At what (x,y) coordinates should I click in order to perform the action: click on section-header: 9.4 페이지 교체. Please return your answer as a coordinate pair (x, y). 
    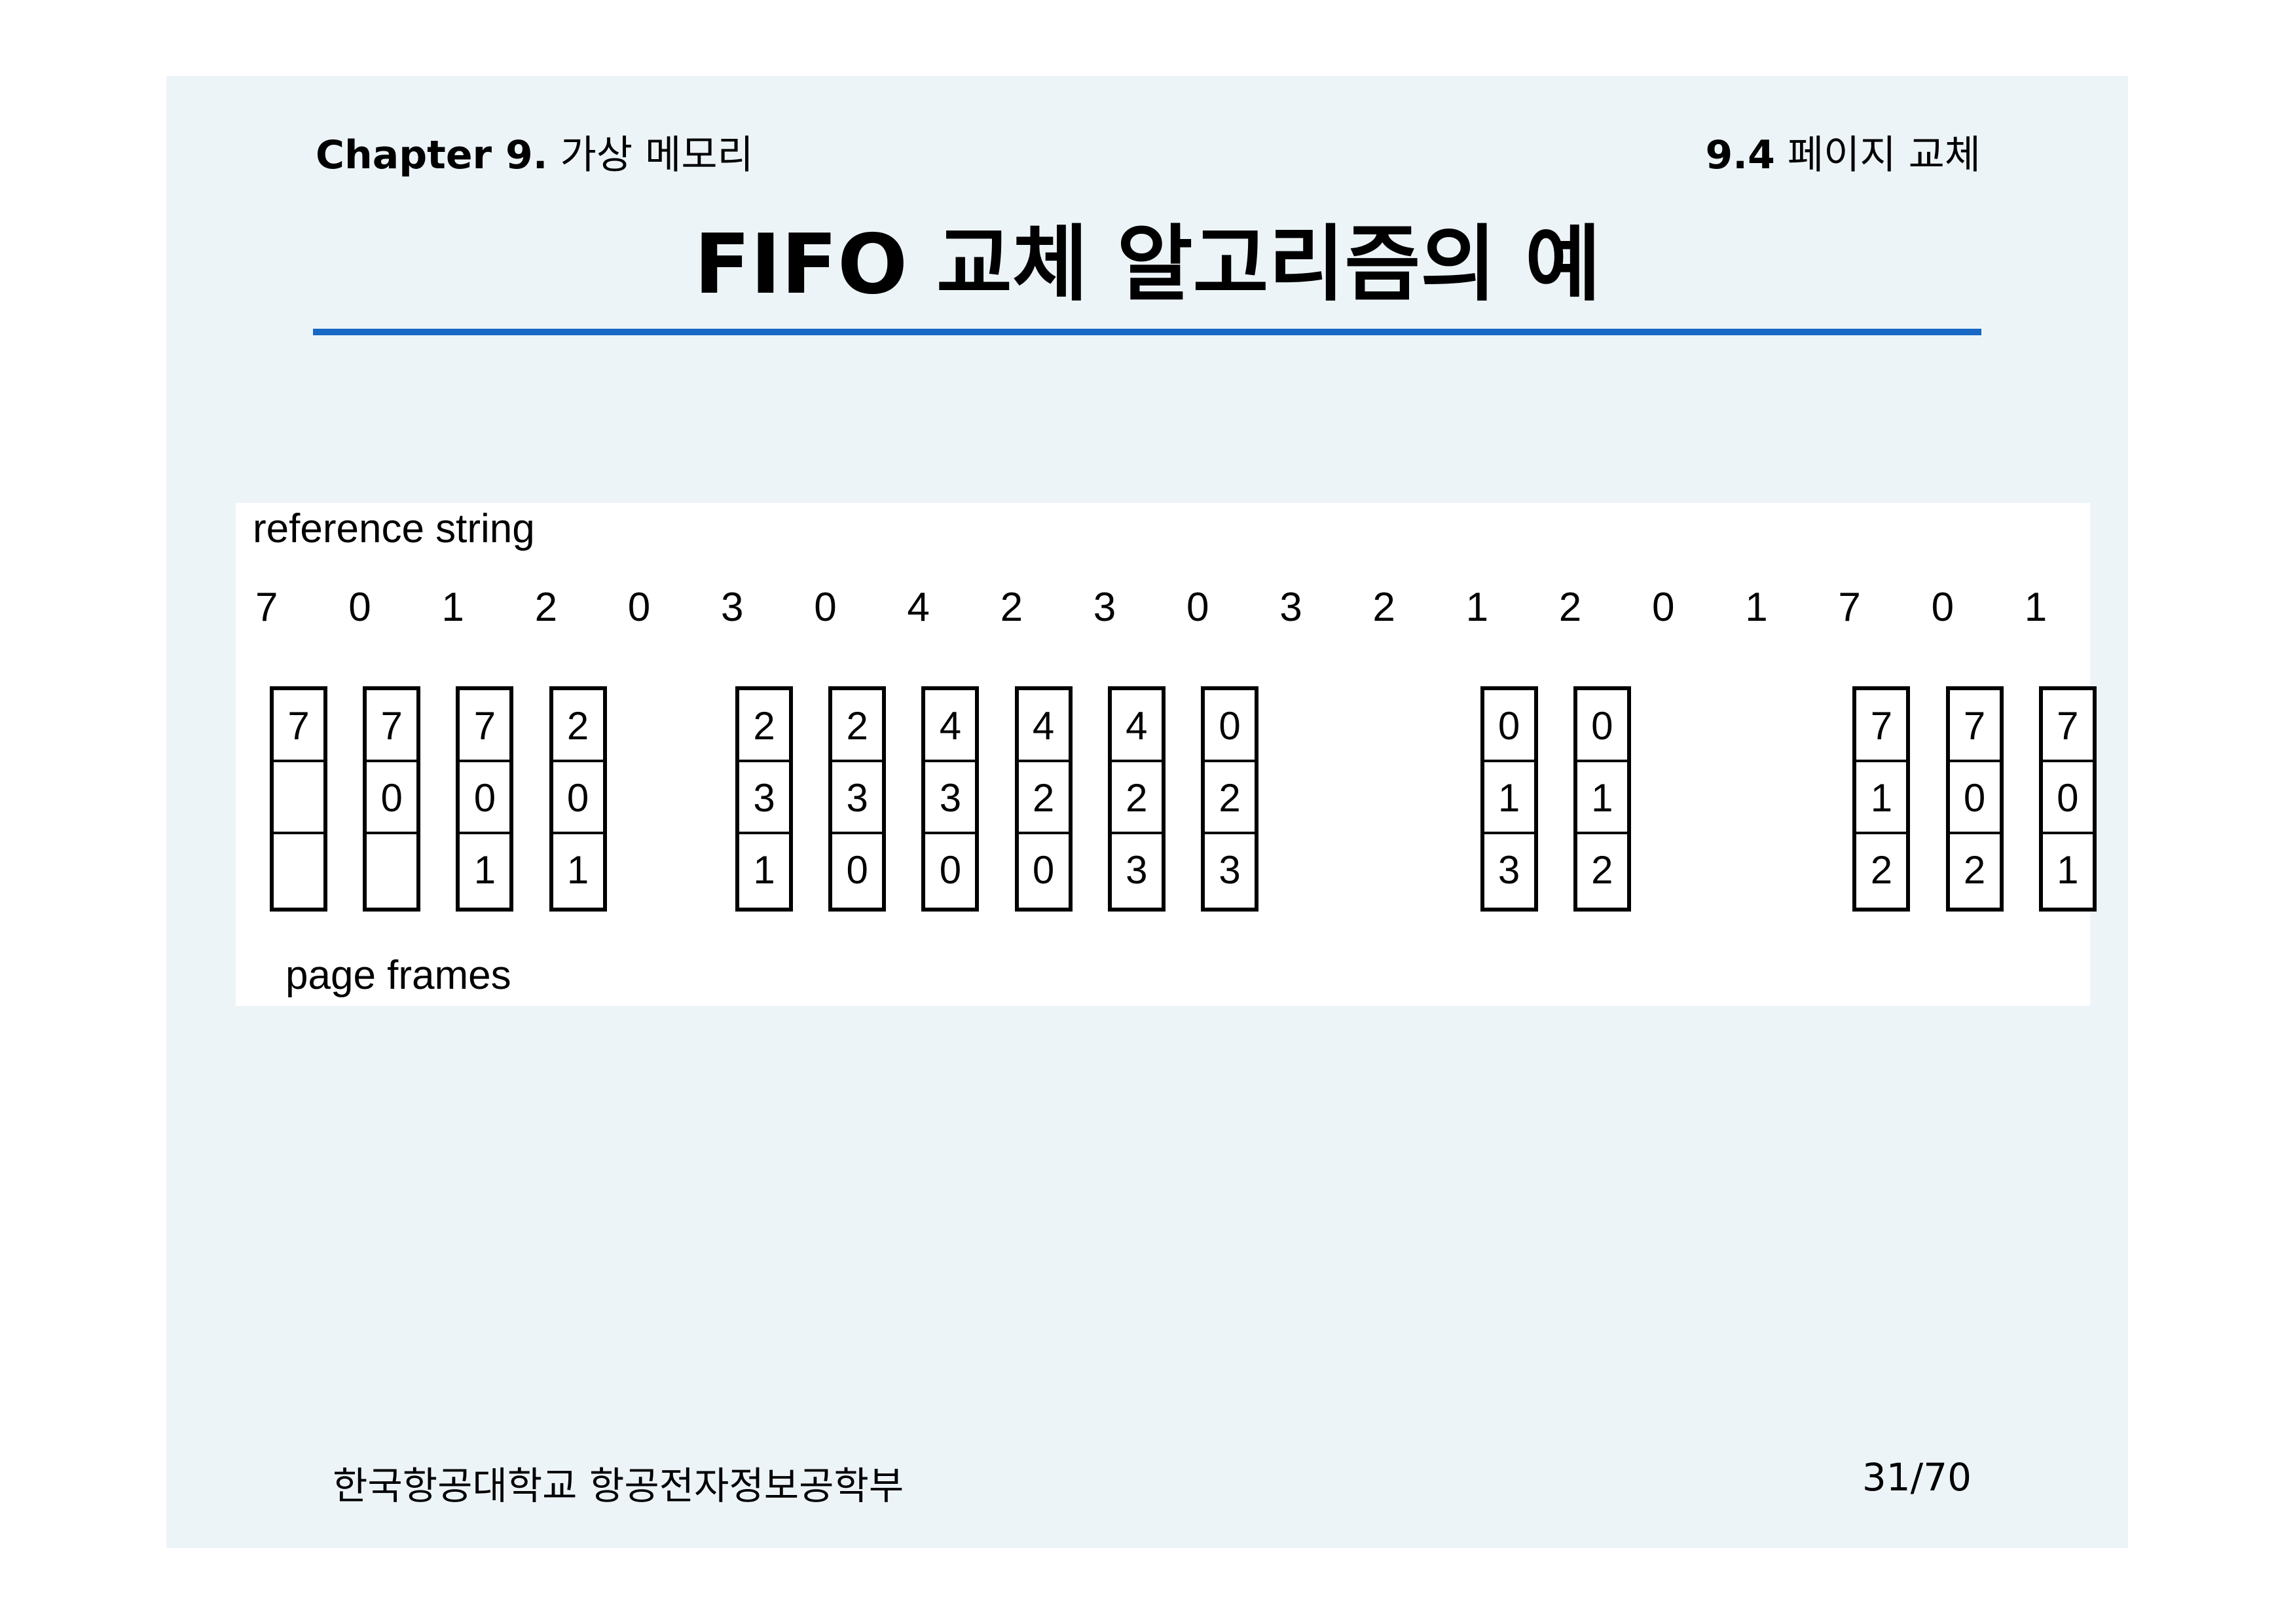
    Looking at the image, I should click on (1843, 151).